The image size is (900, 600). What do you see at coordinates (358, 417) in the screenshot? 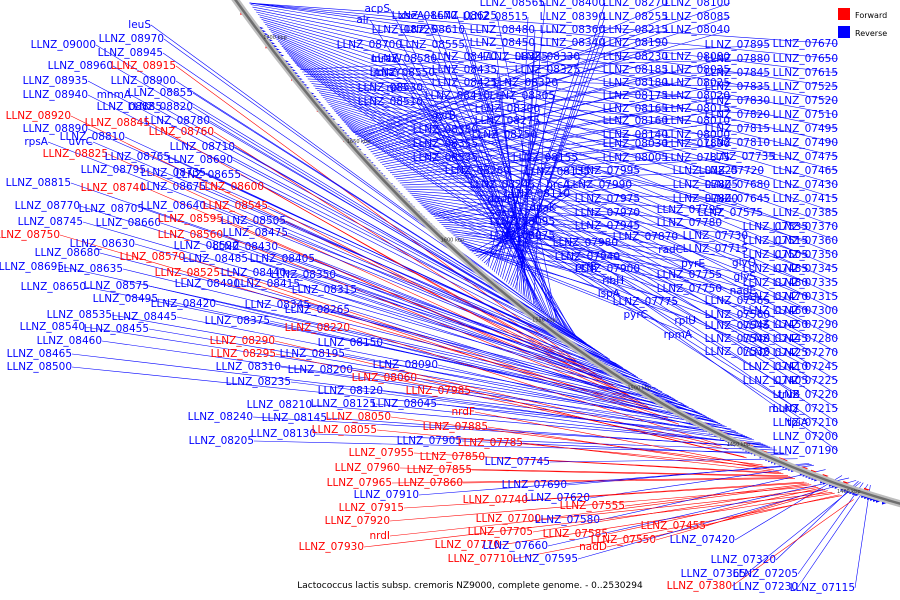
I see `gene-label: LLNZ_08050` at bounding box center [358, 417].